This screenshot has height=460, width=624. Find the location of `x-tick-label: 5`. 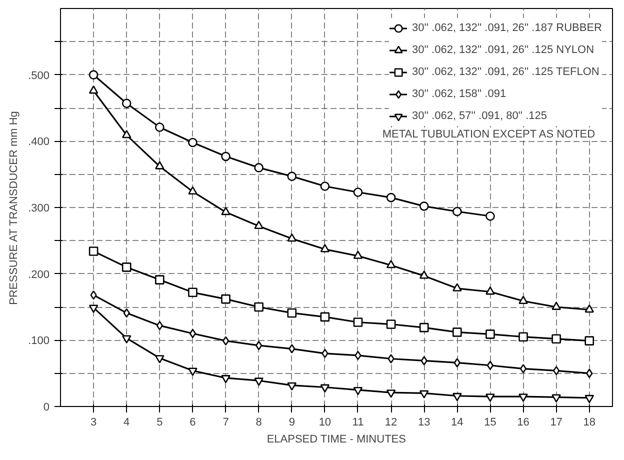

x-tick-label: 5 is located at coordinates (159, 422).